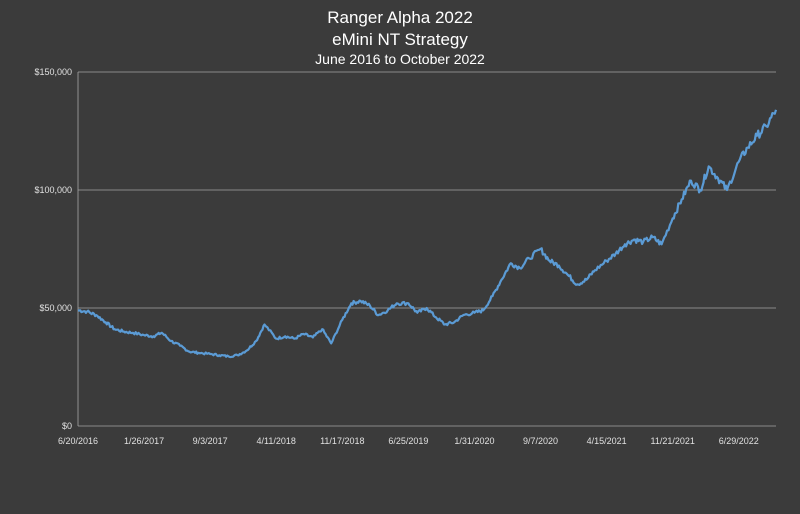 Image resolution: width=800 pixels, height=514 pixels. I want to click on chart-date-range: June 2016 to October 2022, so click(400, 59).